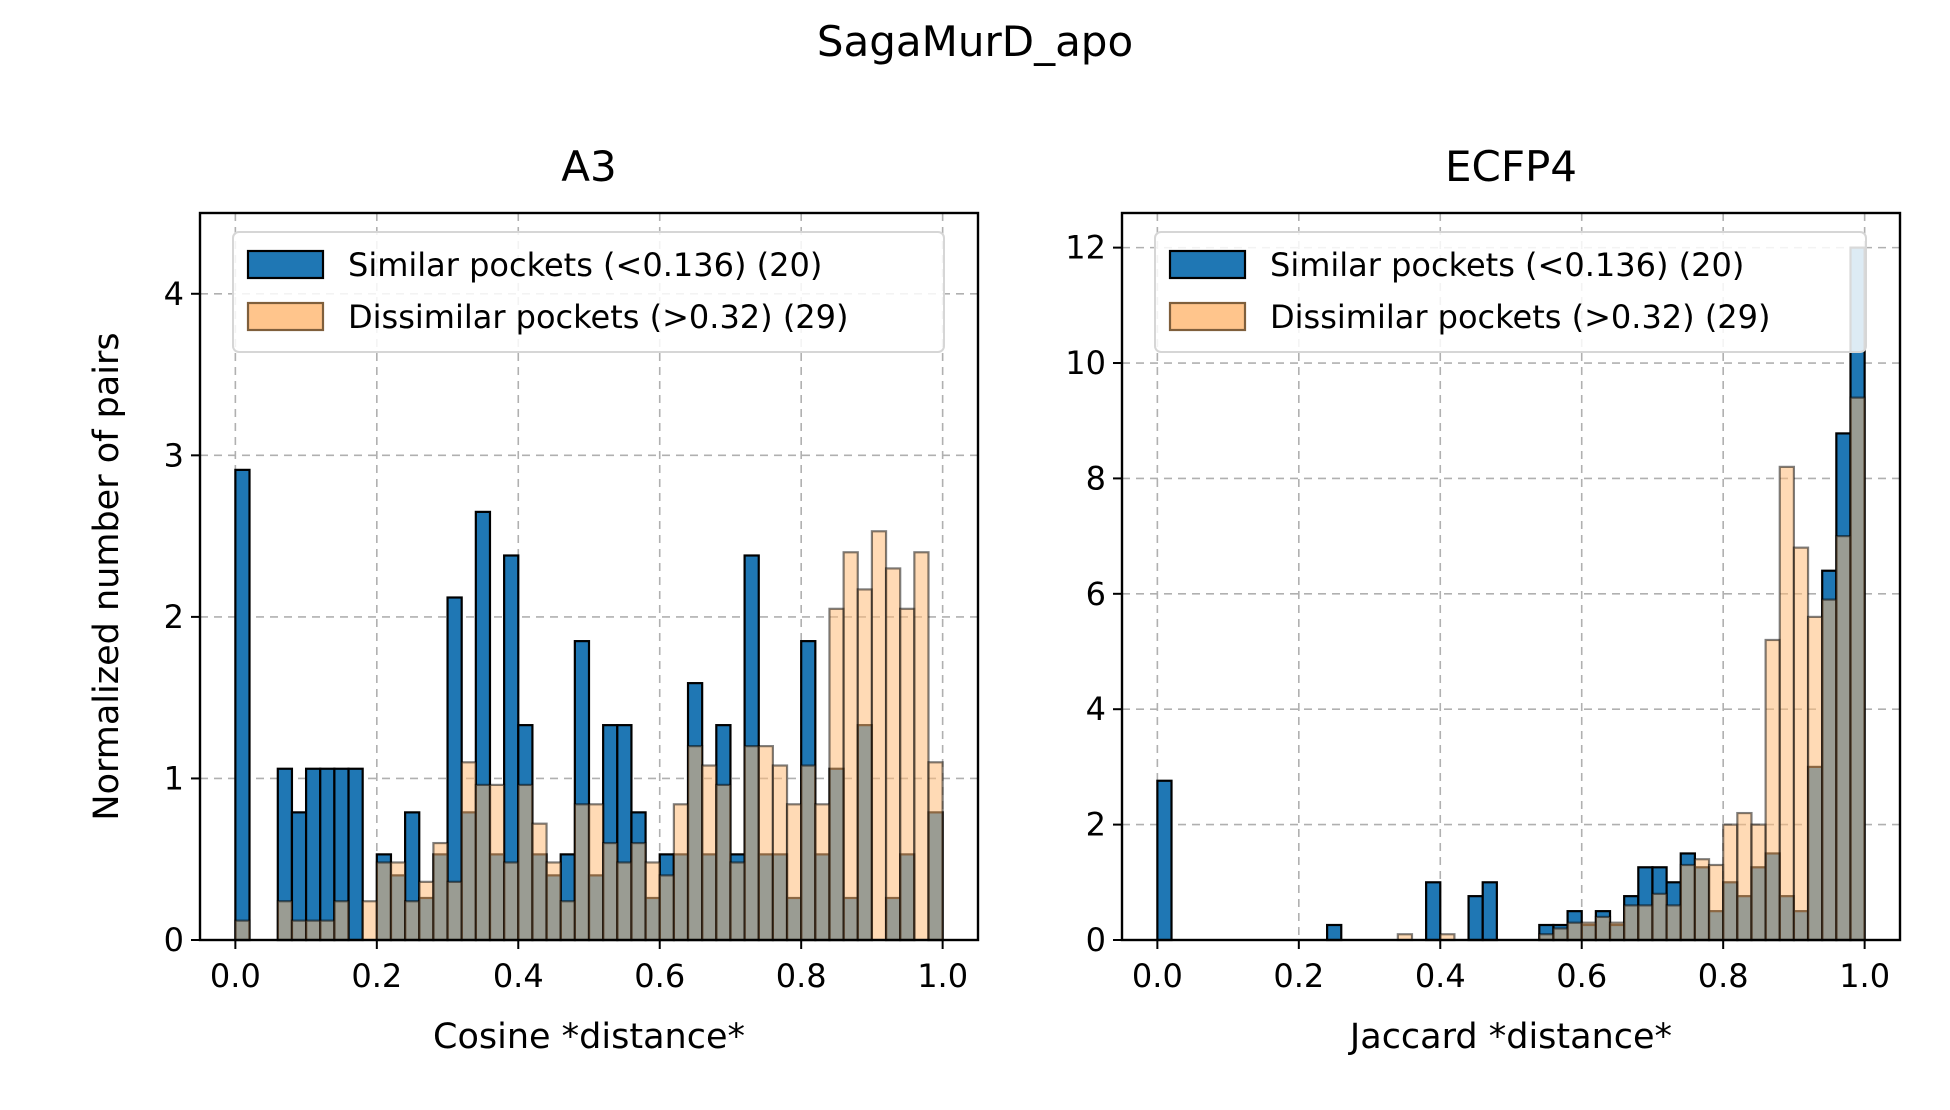 This screenshot has width=1950, height=1110. What do you see at coordinates (174, 455) in the screenshot?
I see `a3-ytick-label-3: 3` at bounding box center [174, 455].